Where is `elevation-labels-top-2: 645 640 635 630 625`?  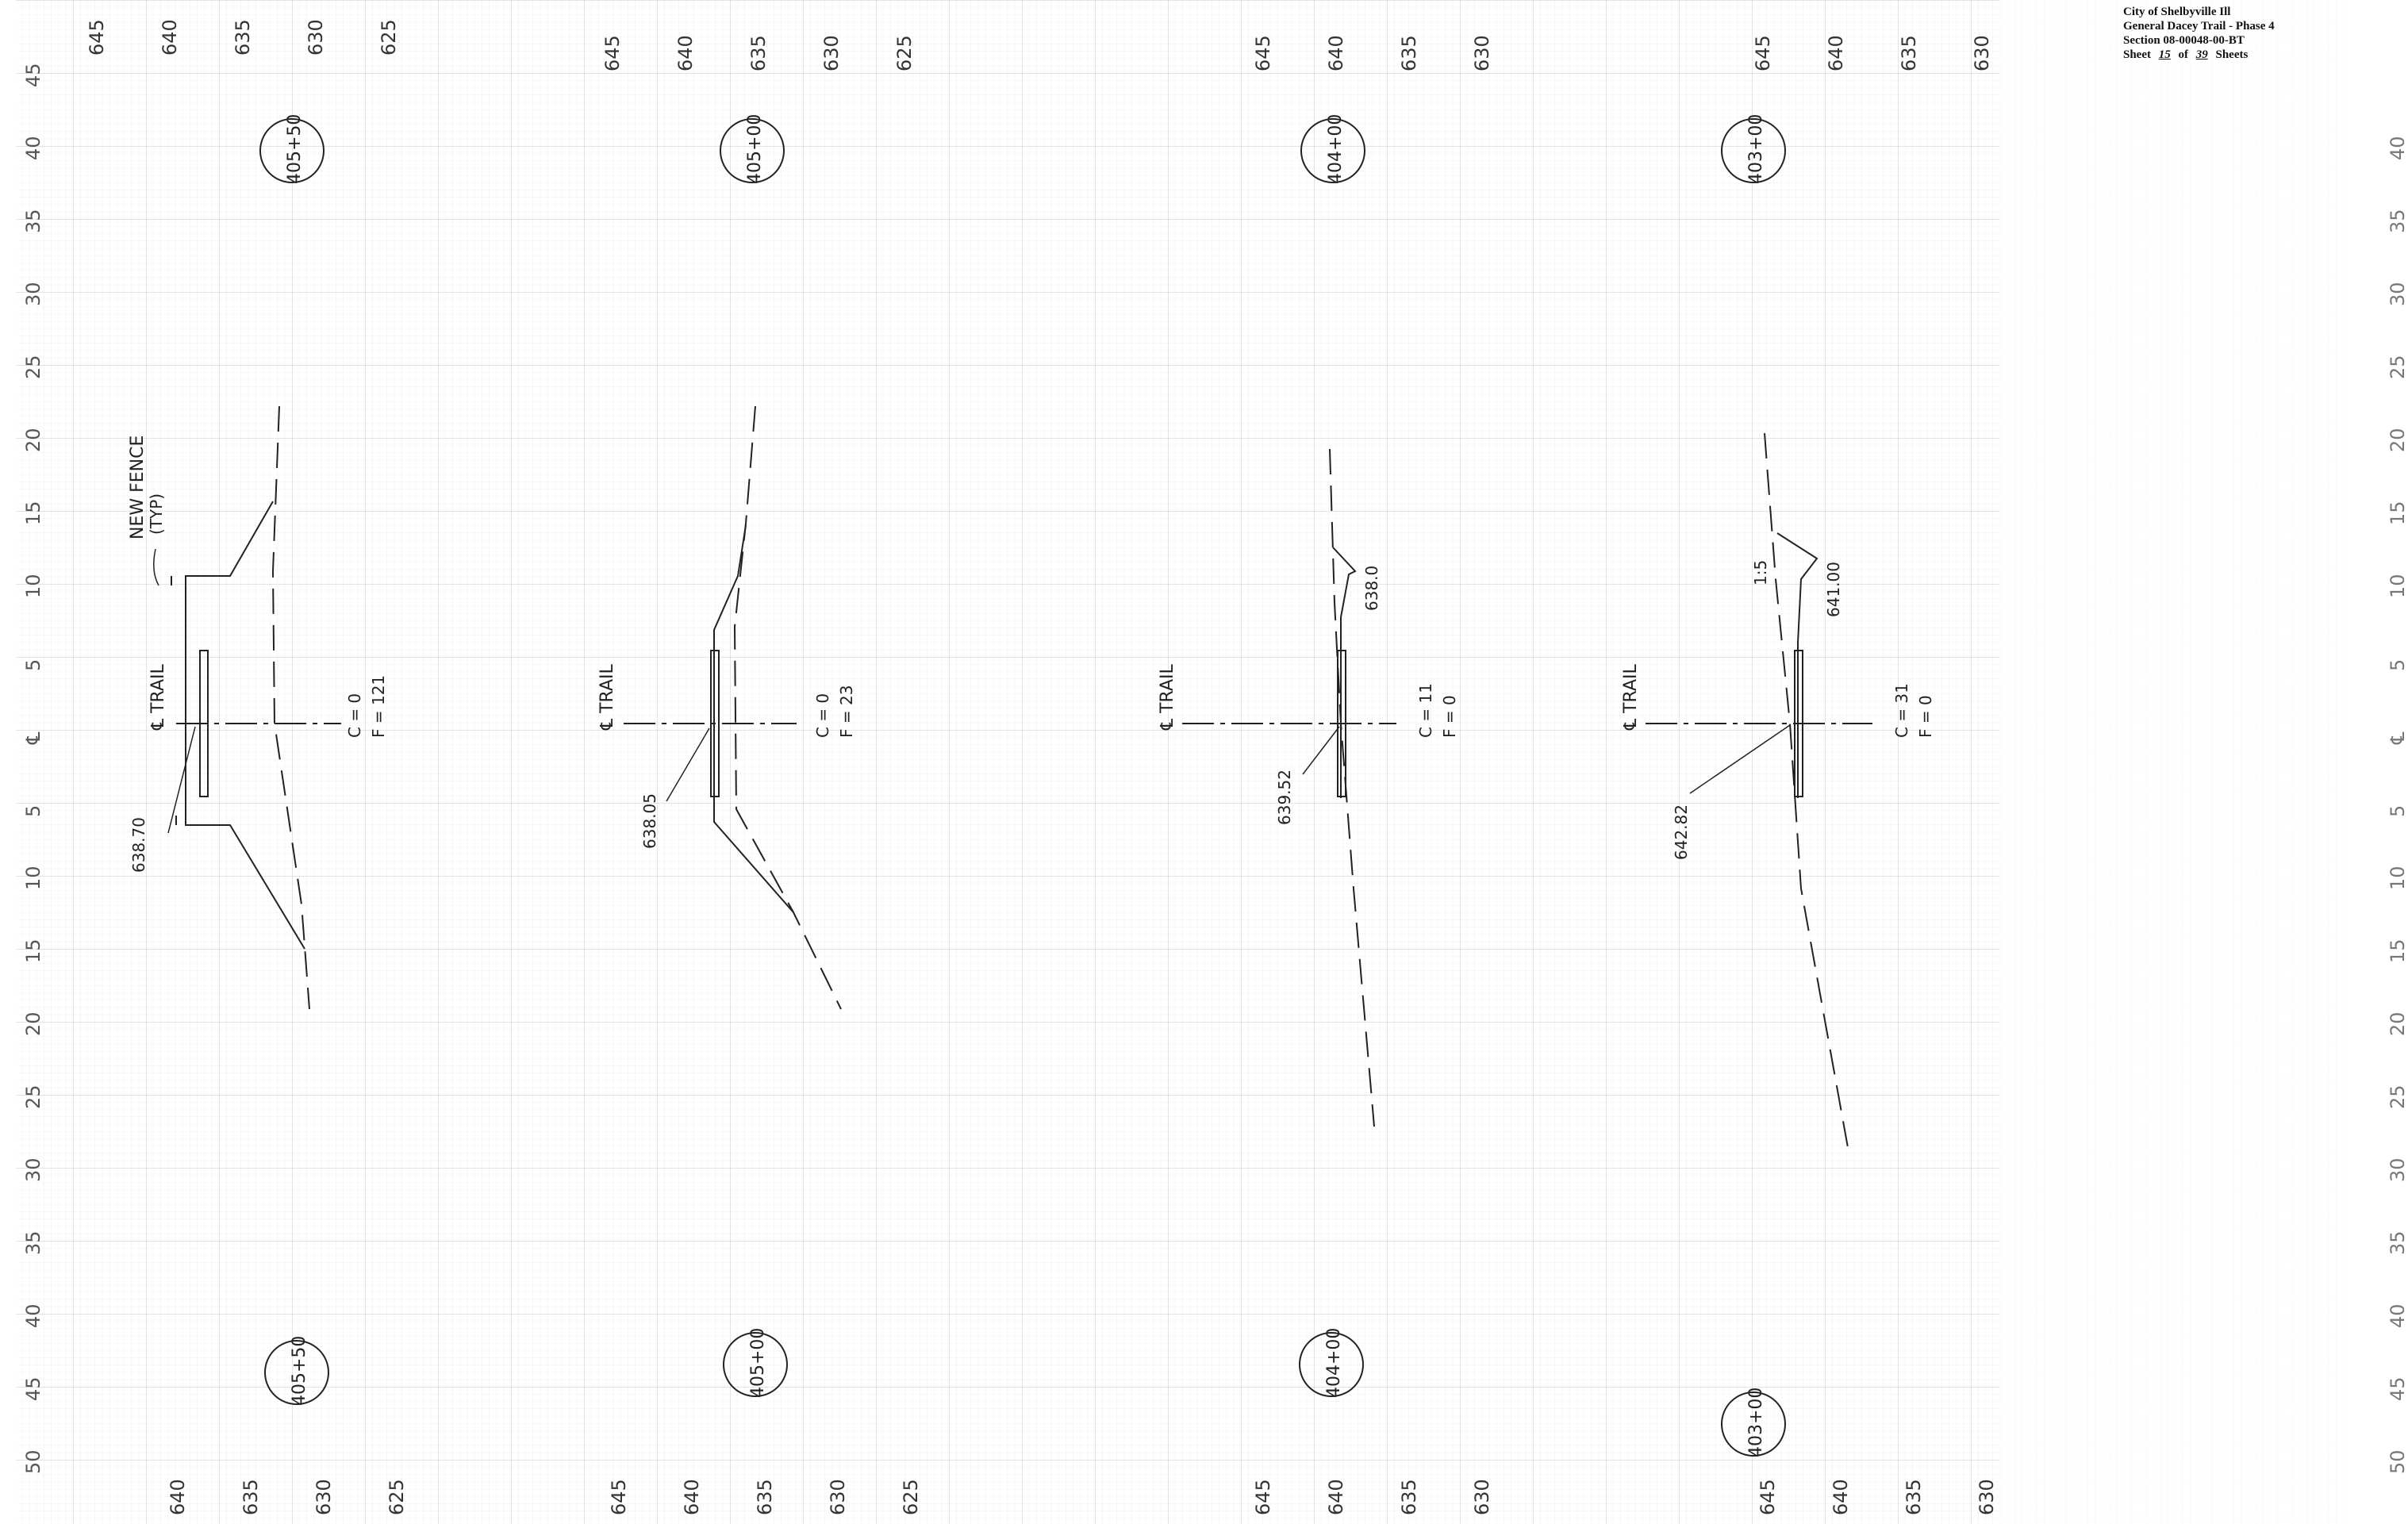
elevation-labels-top-2: 645 640 635 630 625 is located at coordinates (759, 53).